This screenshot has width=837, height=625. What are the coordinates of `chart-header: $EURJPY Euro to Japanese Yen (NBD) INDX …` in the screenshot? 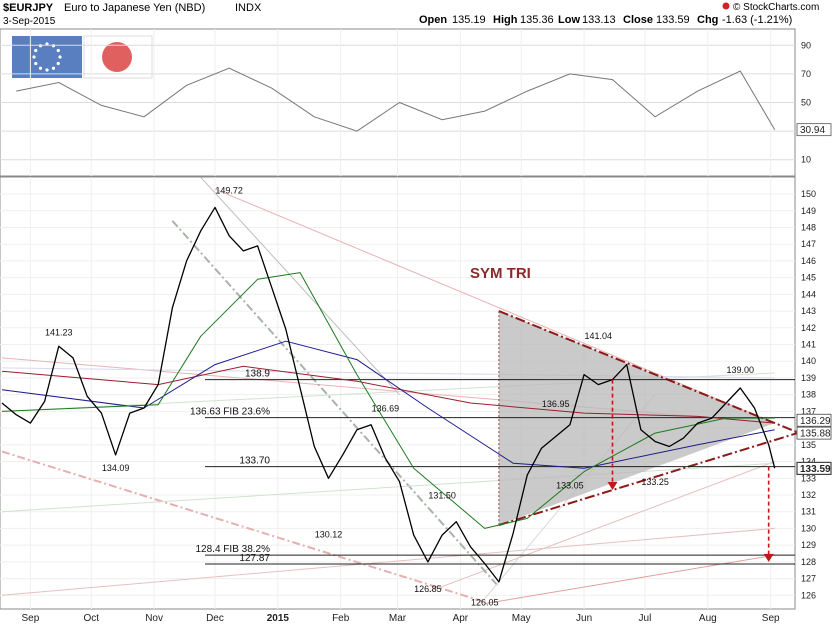 It's located at (411, 14).